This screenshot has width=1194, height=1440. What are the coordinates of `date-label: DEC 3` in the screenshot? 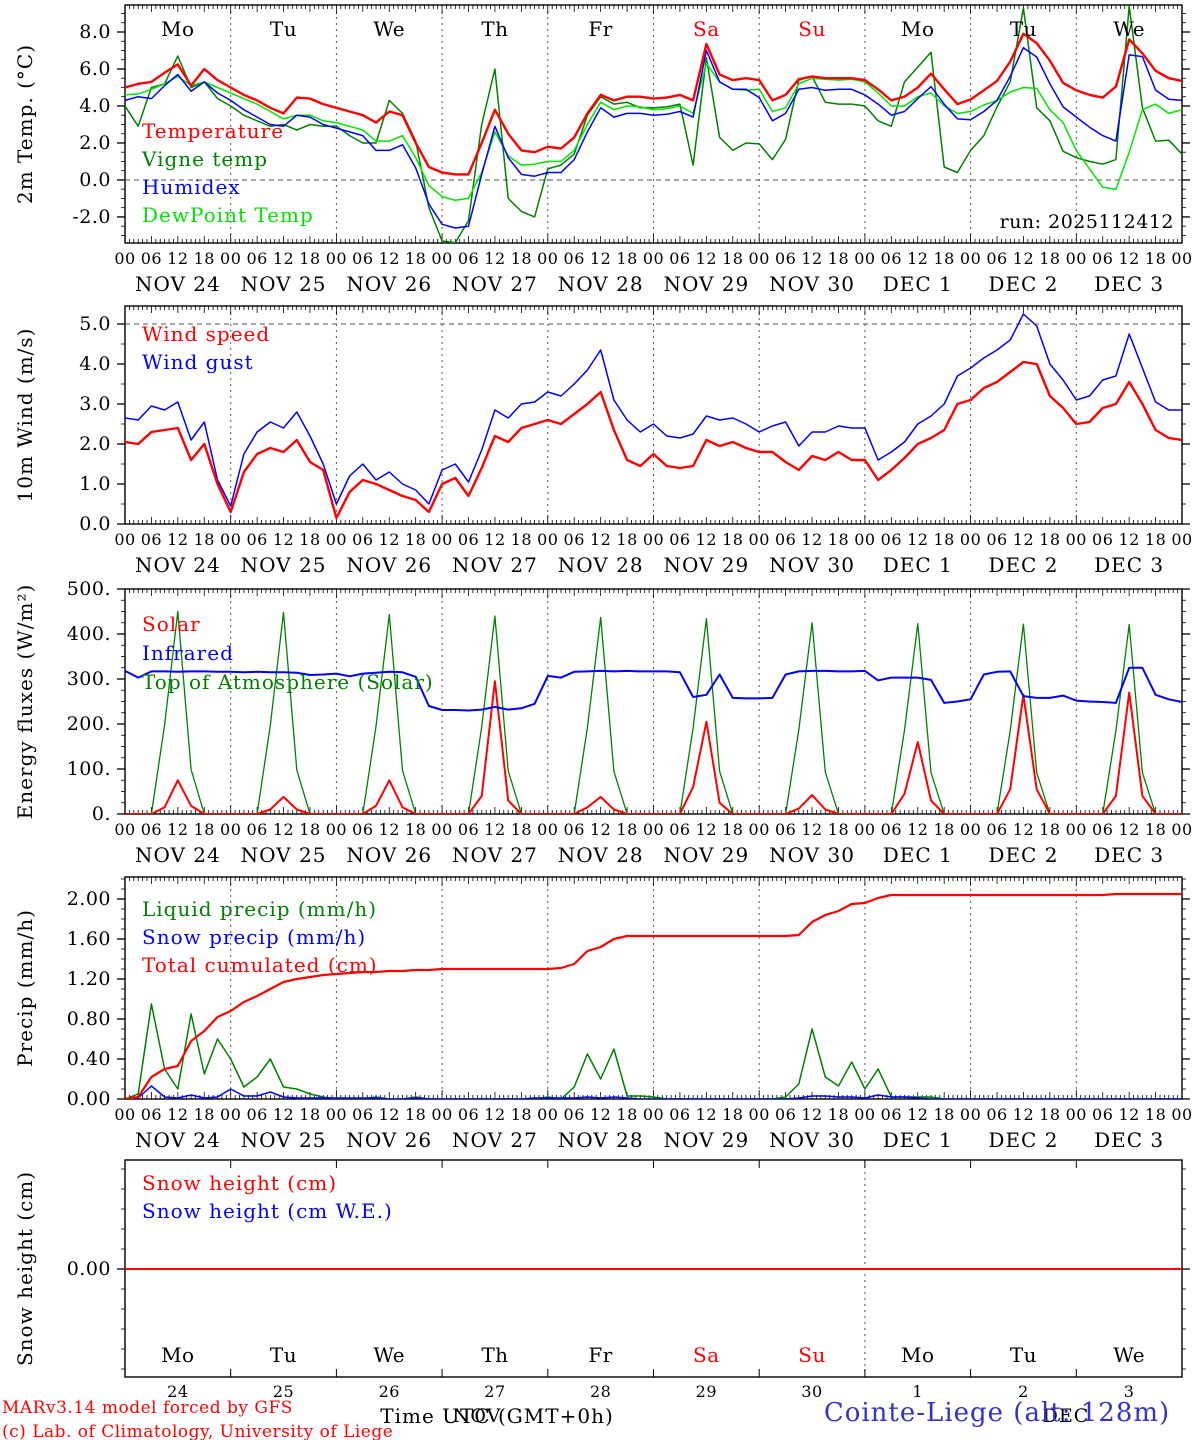 It's located at (1129, 284).